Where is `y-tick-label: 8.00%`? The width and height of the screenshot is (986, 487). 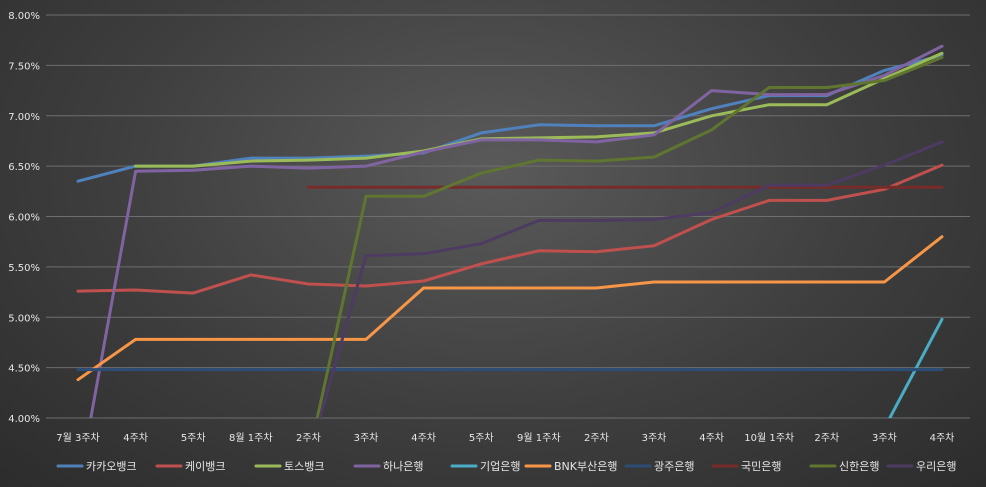
y-tick-label: 8.00% is located at coordinates (24, 16).